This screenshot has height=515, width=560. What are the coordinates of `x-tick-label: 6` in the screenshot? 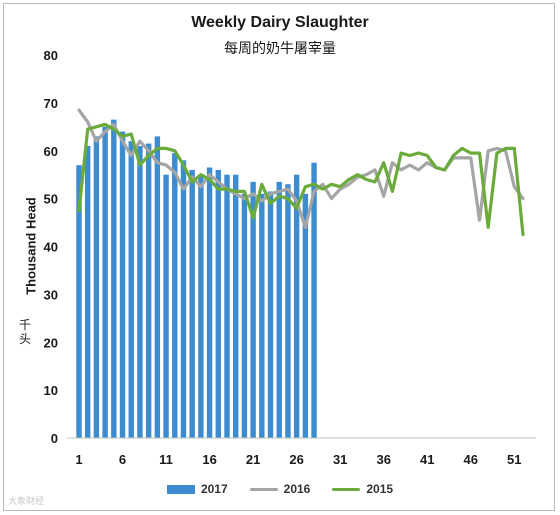 It's located at (122, 459).